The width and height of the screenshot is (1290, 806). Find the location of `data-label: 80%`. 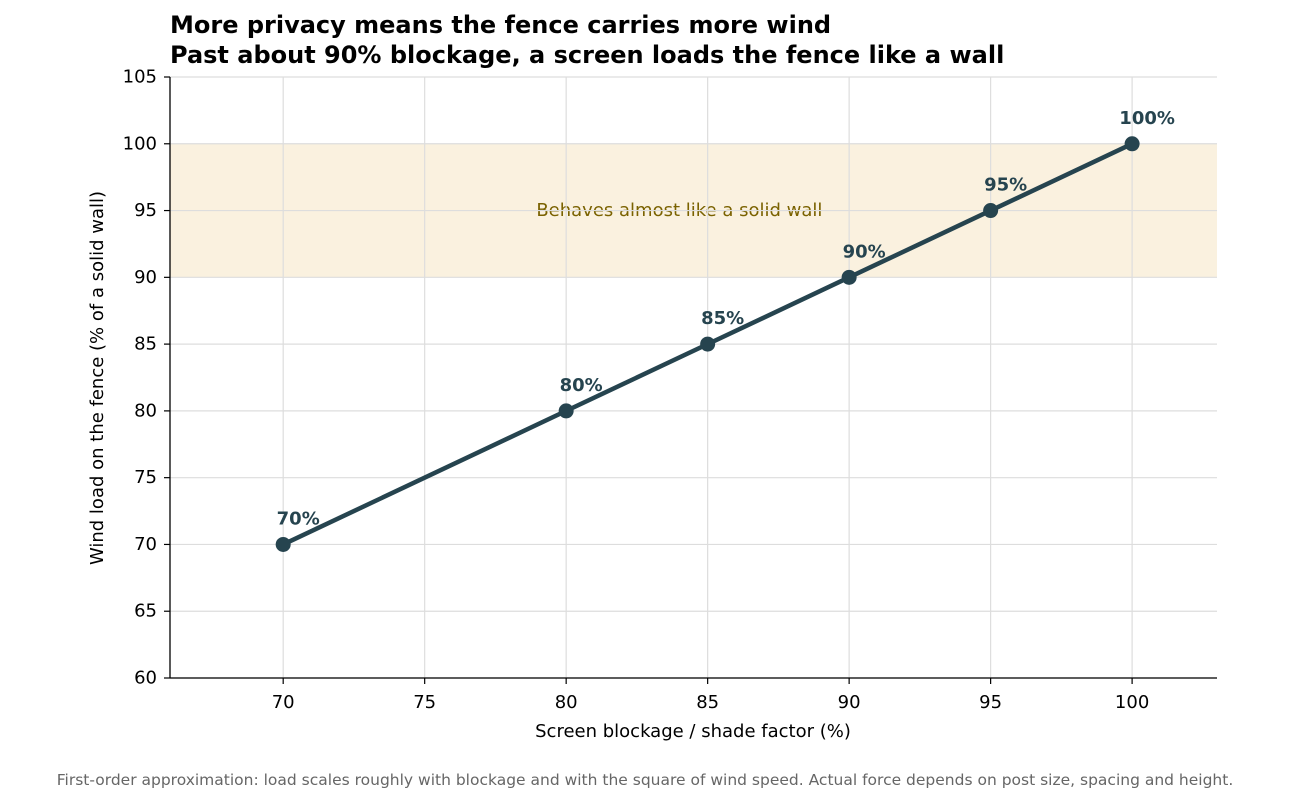

data-label: 80% is located at coordinates (581, 385).